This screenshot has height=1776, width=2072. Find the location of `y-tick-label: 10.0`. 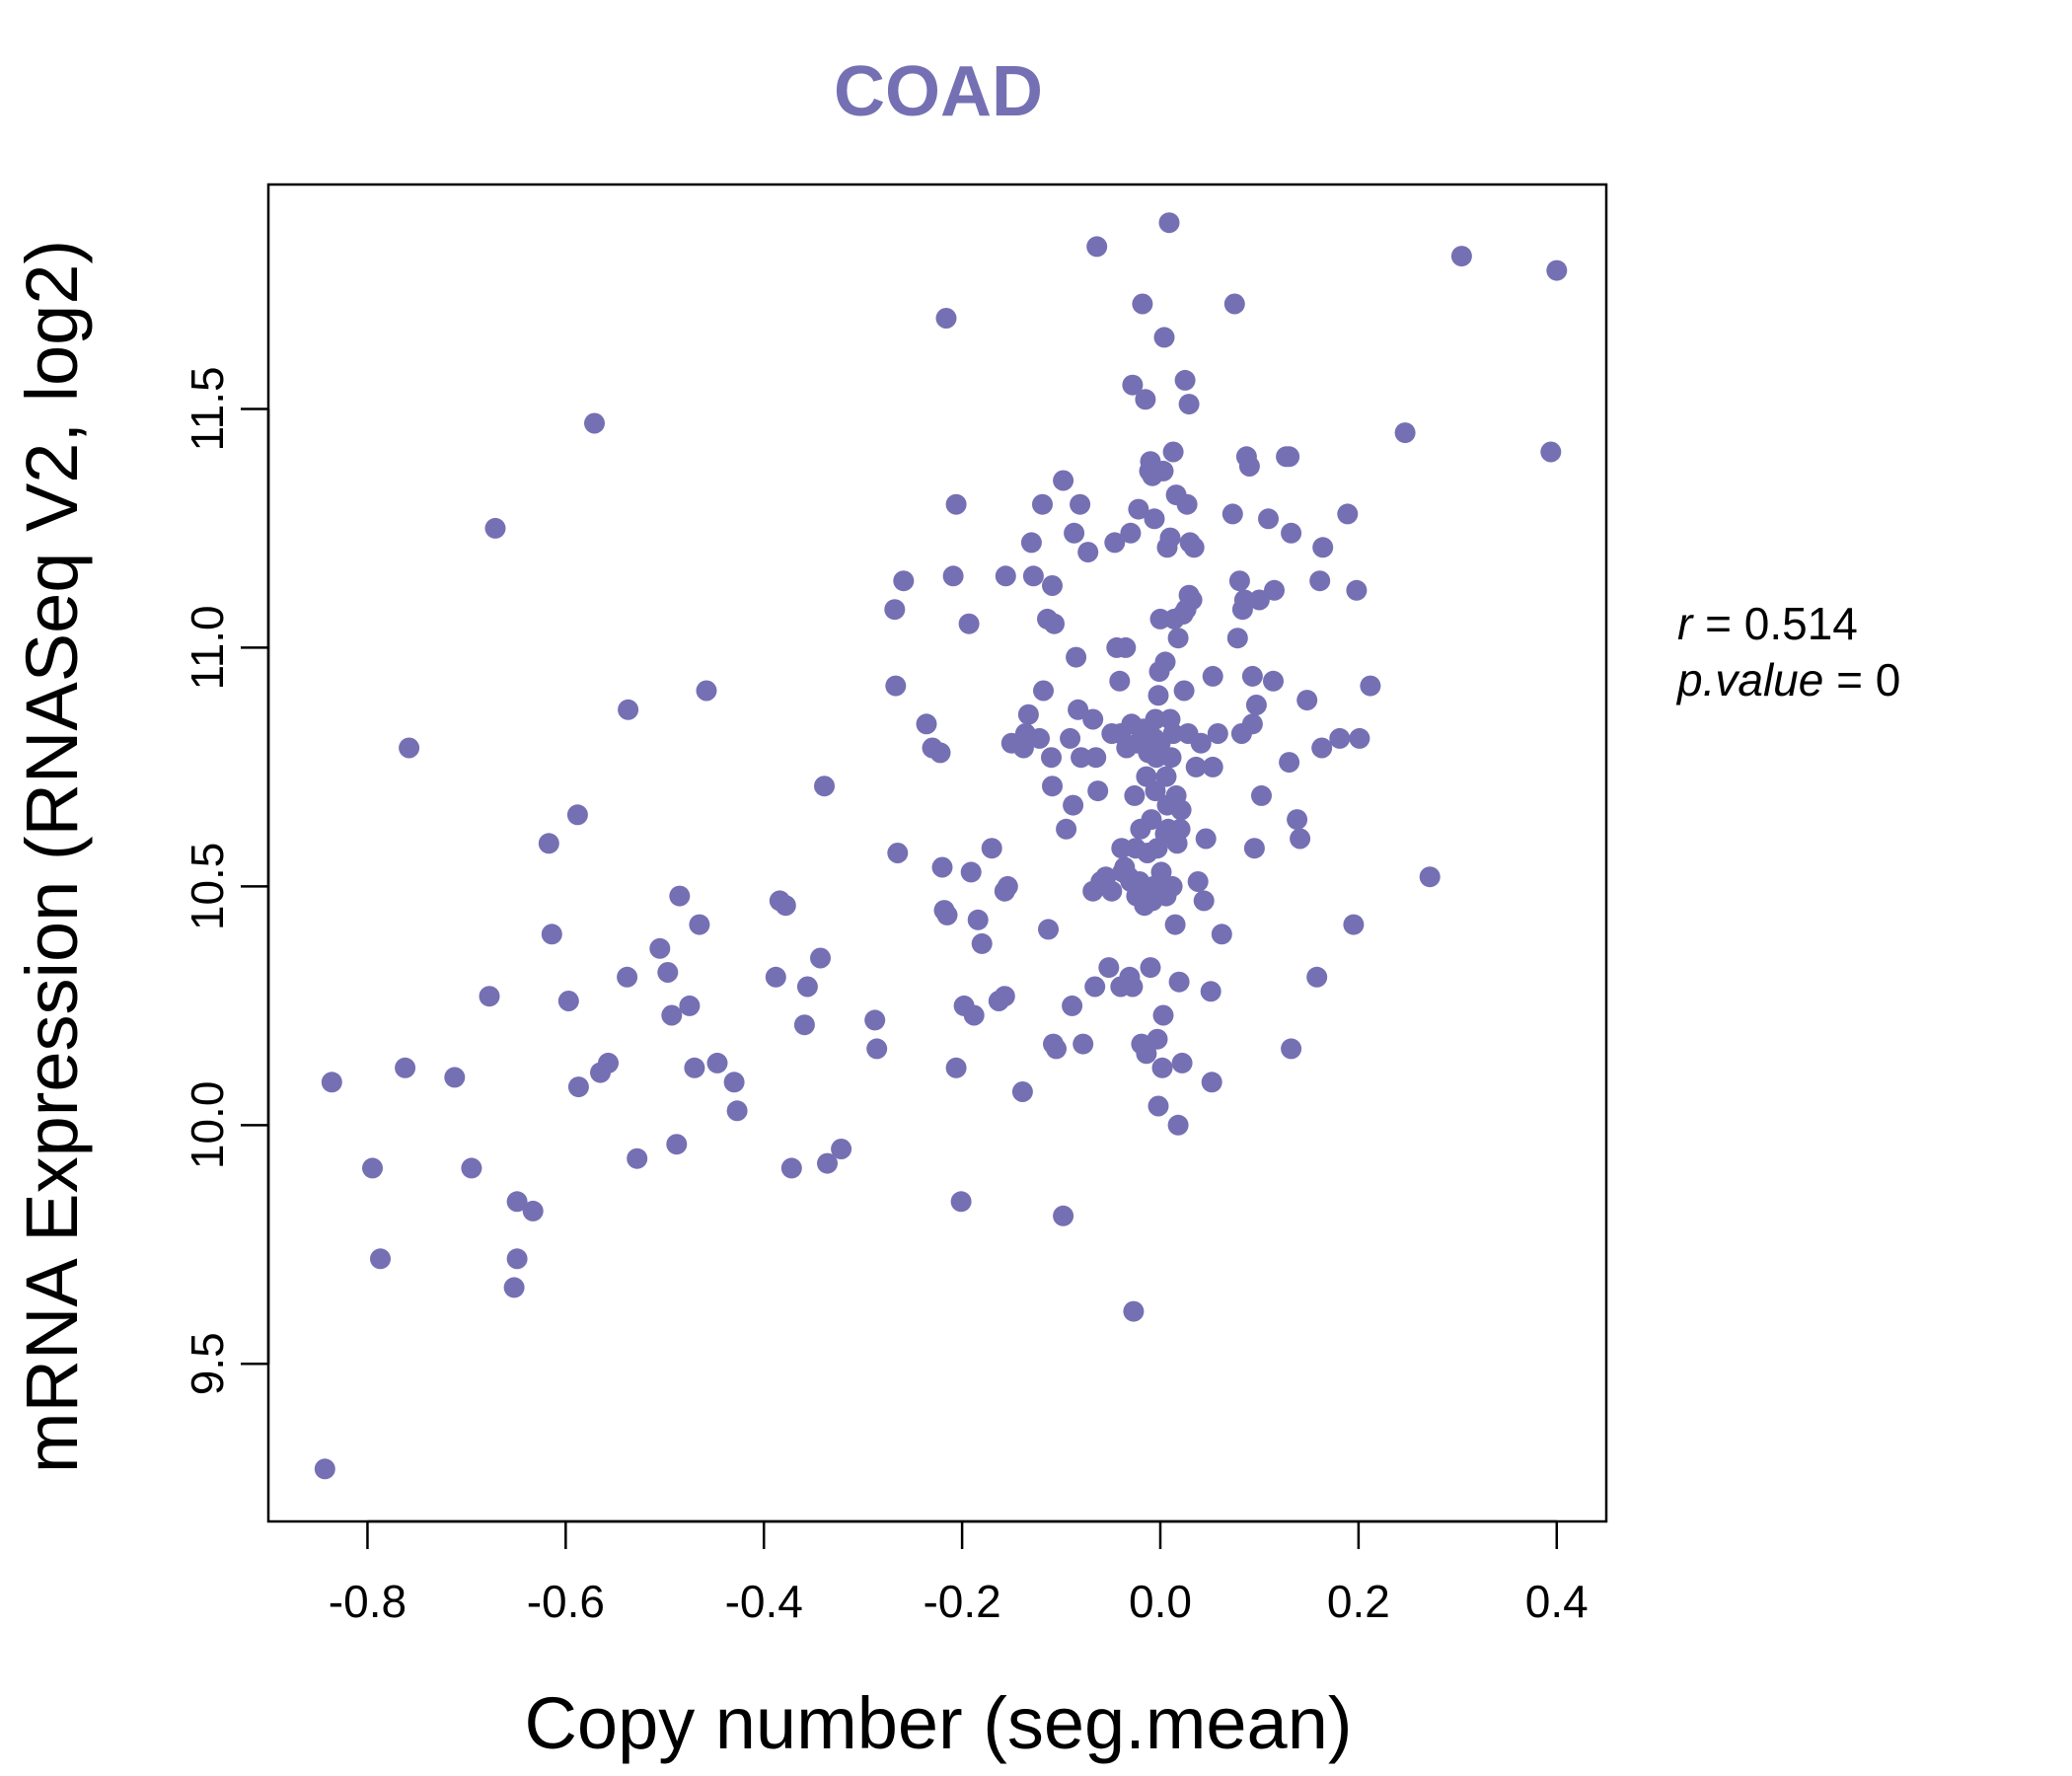

y-tick-label: 10.0 is located at coordinates (208, 1126).